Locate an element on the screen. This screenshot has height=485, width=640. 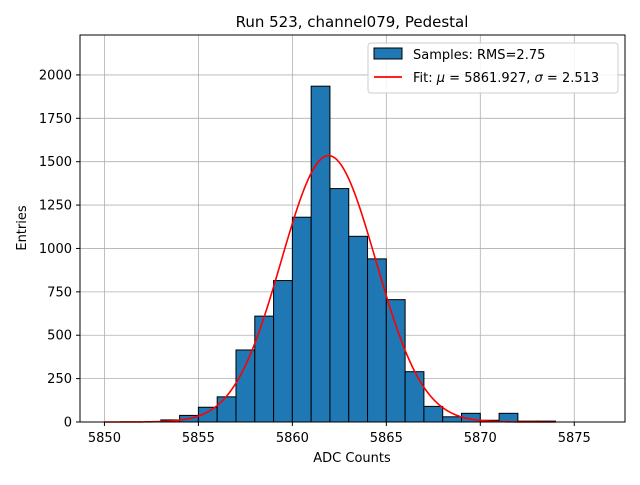
legend-fit-prefix: Fit: is located at coordinates (425, 78).